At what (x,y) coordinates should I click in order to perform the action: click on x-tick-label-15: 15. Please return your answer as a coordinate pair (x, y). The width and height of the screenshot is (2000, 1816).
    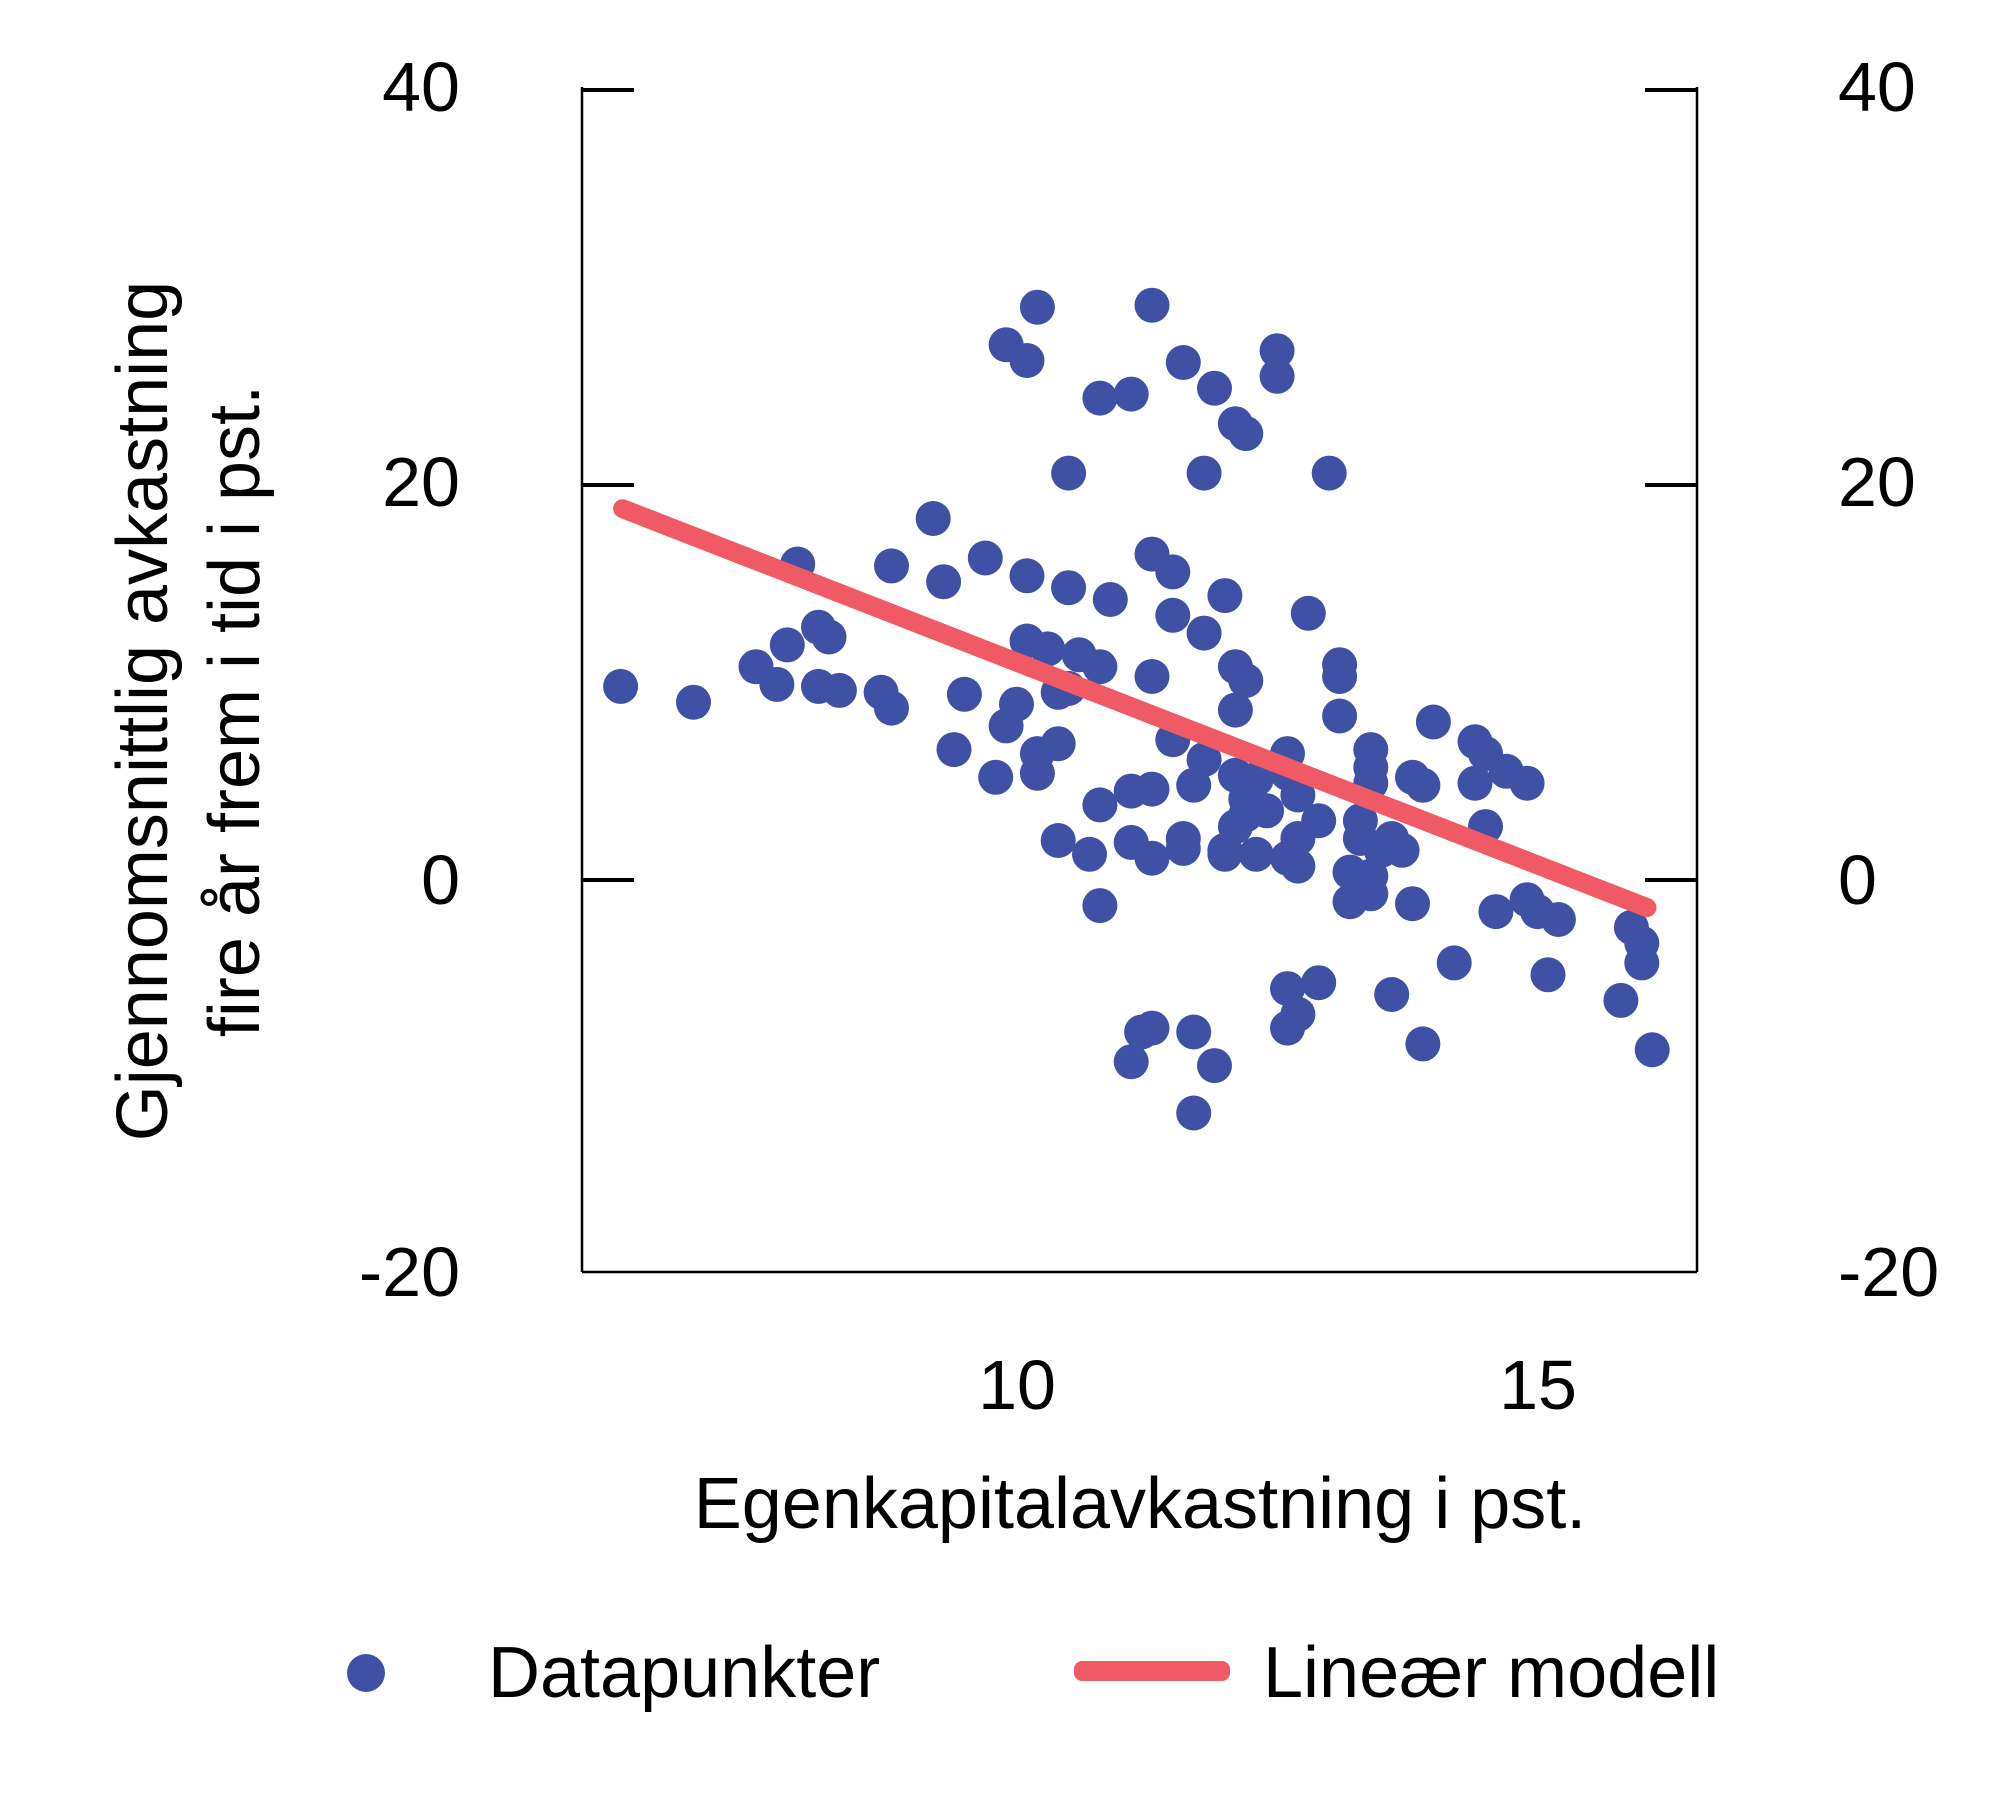
    Looking at the image, I should click on (1538, 1385).